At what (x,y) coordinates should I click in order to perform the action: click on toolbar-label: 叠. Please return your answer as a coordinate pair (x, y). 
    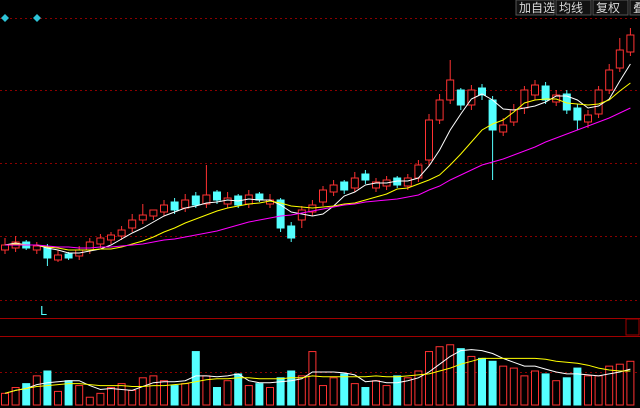
    Looking at the image, I should click on (636, 8).